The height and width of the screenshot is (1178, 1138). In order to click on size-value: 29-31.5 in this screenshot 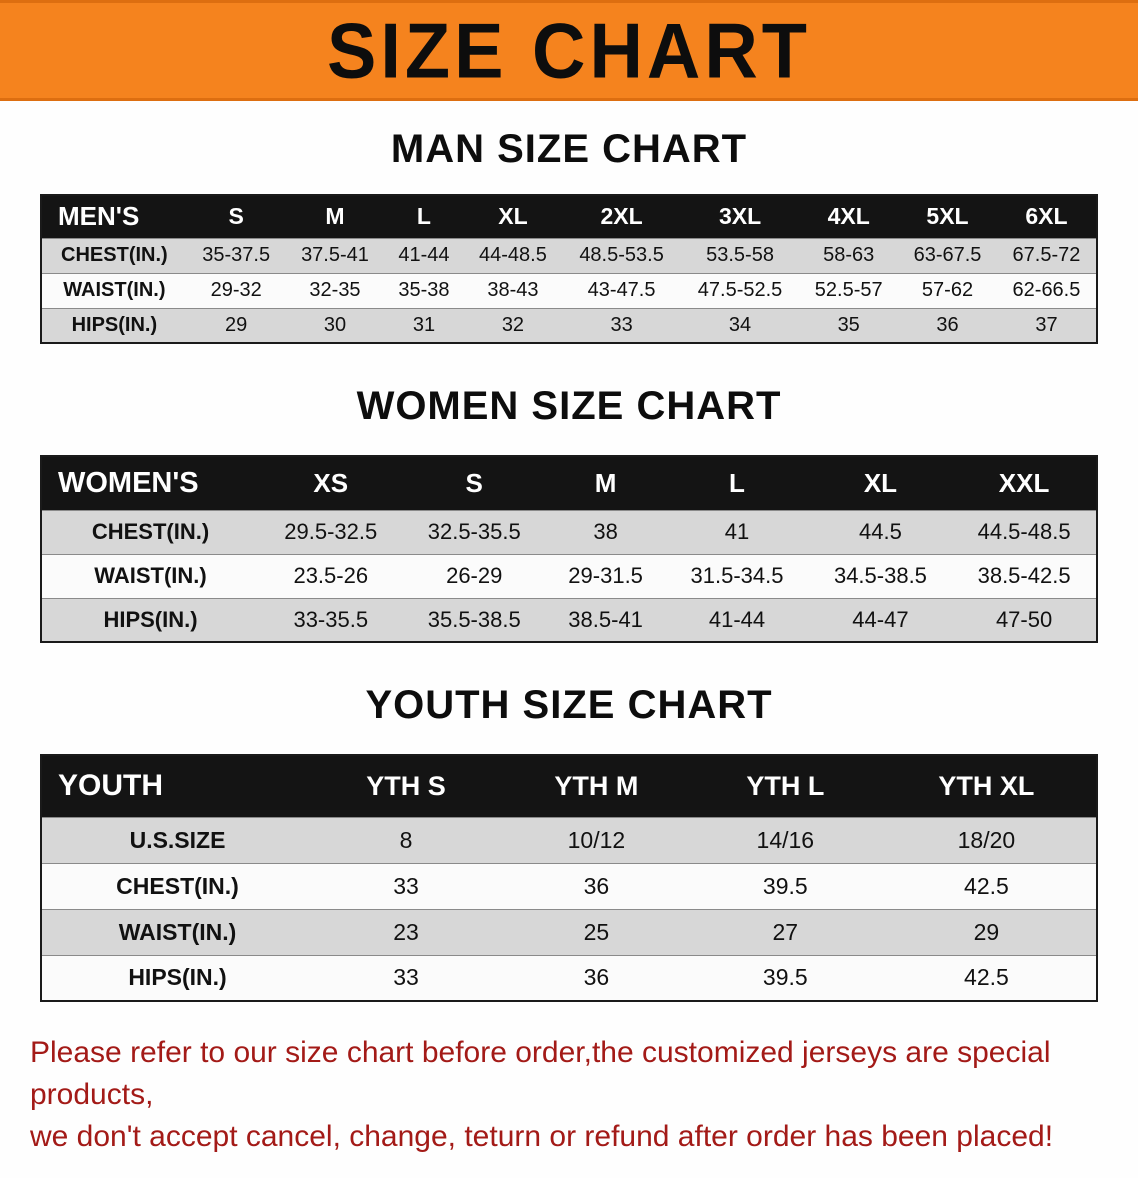, I will do `click(605, 575)`.